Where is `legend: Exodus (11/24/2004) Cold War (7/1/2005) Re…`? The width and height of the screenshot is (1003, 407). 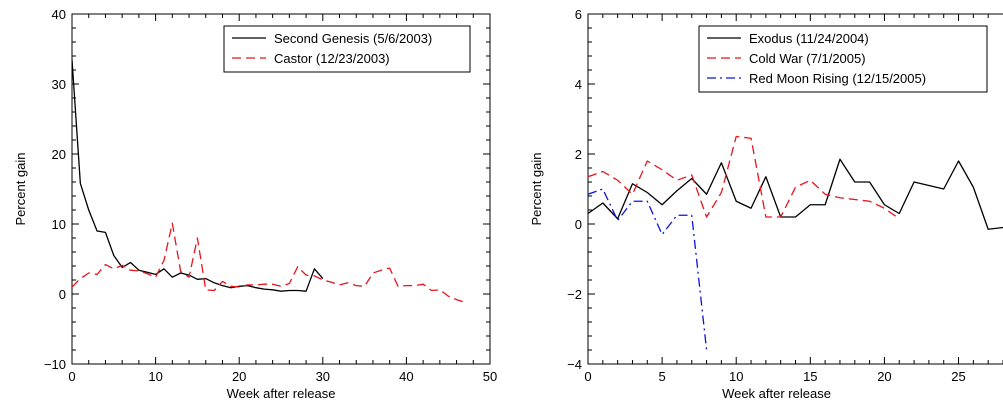 legend: Exodus (11/24/2004) Cold War (7/1/2005) Re… is located at coordinates (843, 59).